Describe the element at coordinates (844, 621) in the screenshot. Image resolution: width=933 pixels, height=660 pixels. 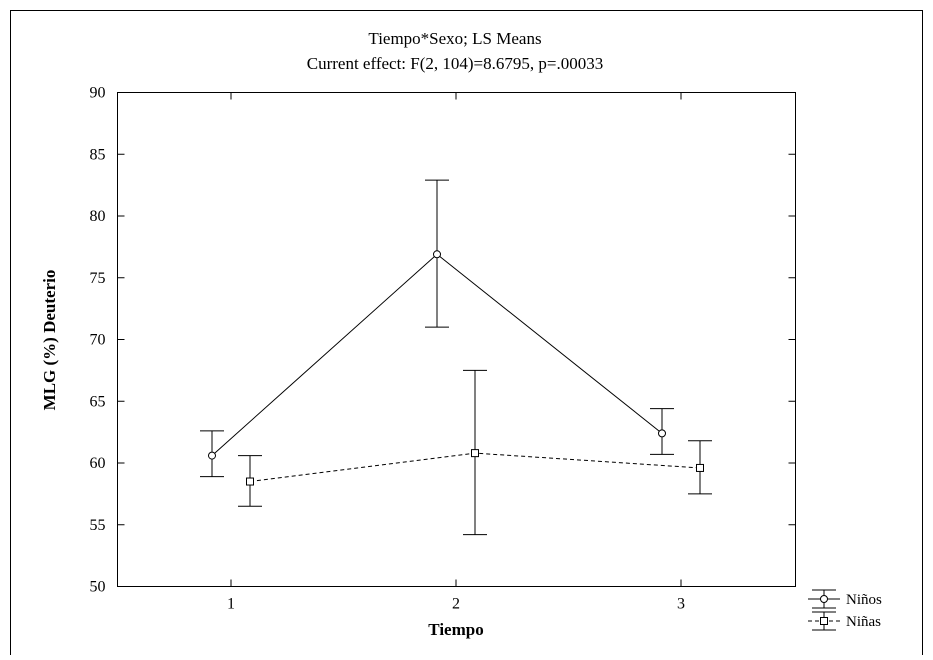
I see `legend-item: Niñas` at that location.